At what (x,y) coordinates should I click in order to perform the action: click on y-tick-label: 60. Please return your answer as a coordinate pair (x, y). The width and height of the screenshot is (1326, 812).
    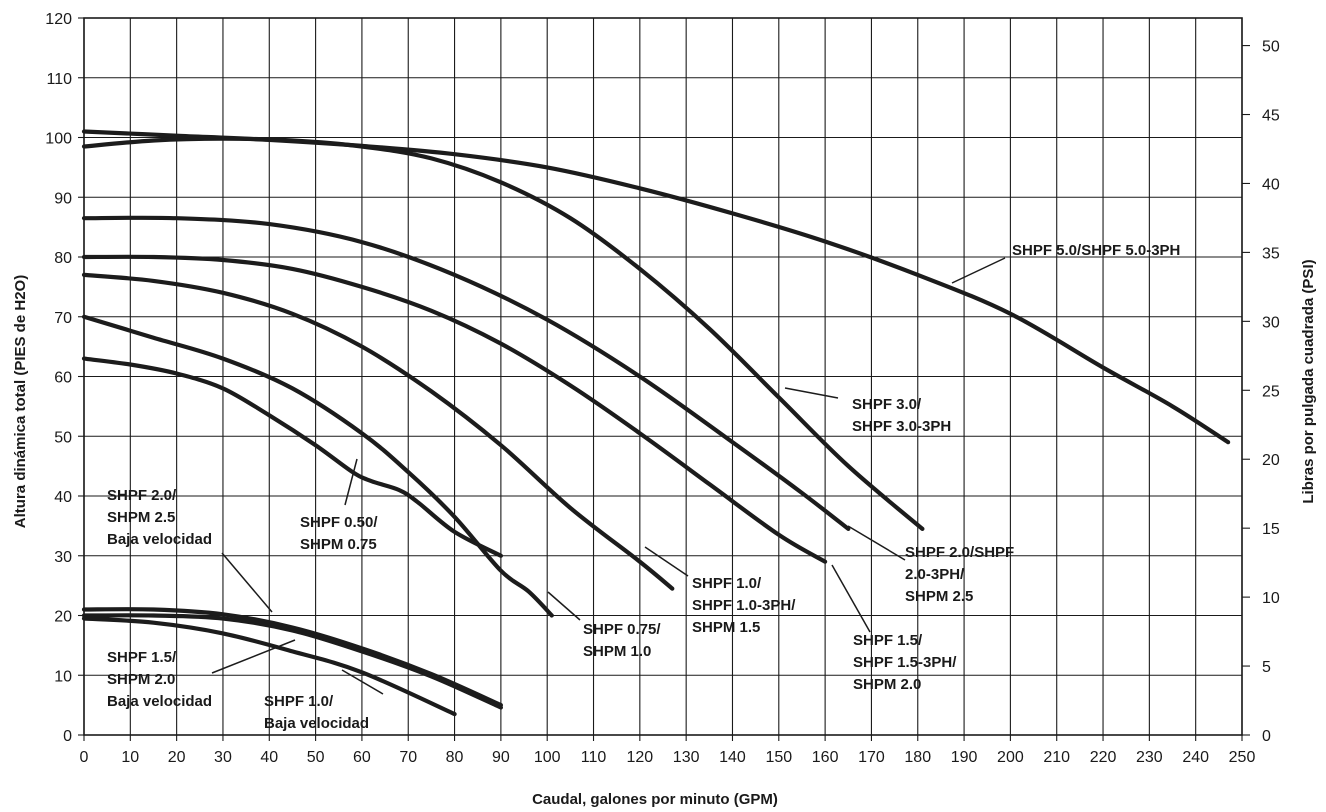
    Looking at the image, I should click on (63, 378).